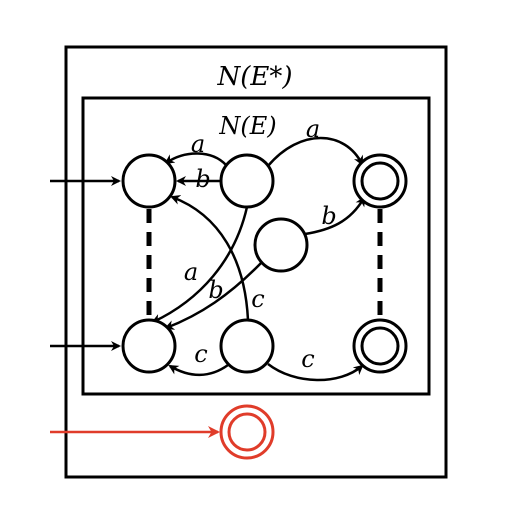 The width and height of the screenshot is (523, 521). I want to click on edge-mid-b, so click(335, 216).